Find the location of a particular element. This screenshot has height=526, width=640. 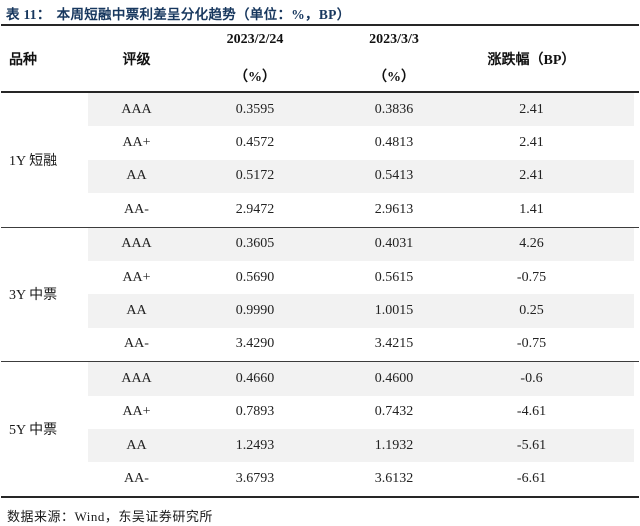

cell-prev-spread: 0.3605 is located at coordinates (255, 244).